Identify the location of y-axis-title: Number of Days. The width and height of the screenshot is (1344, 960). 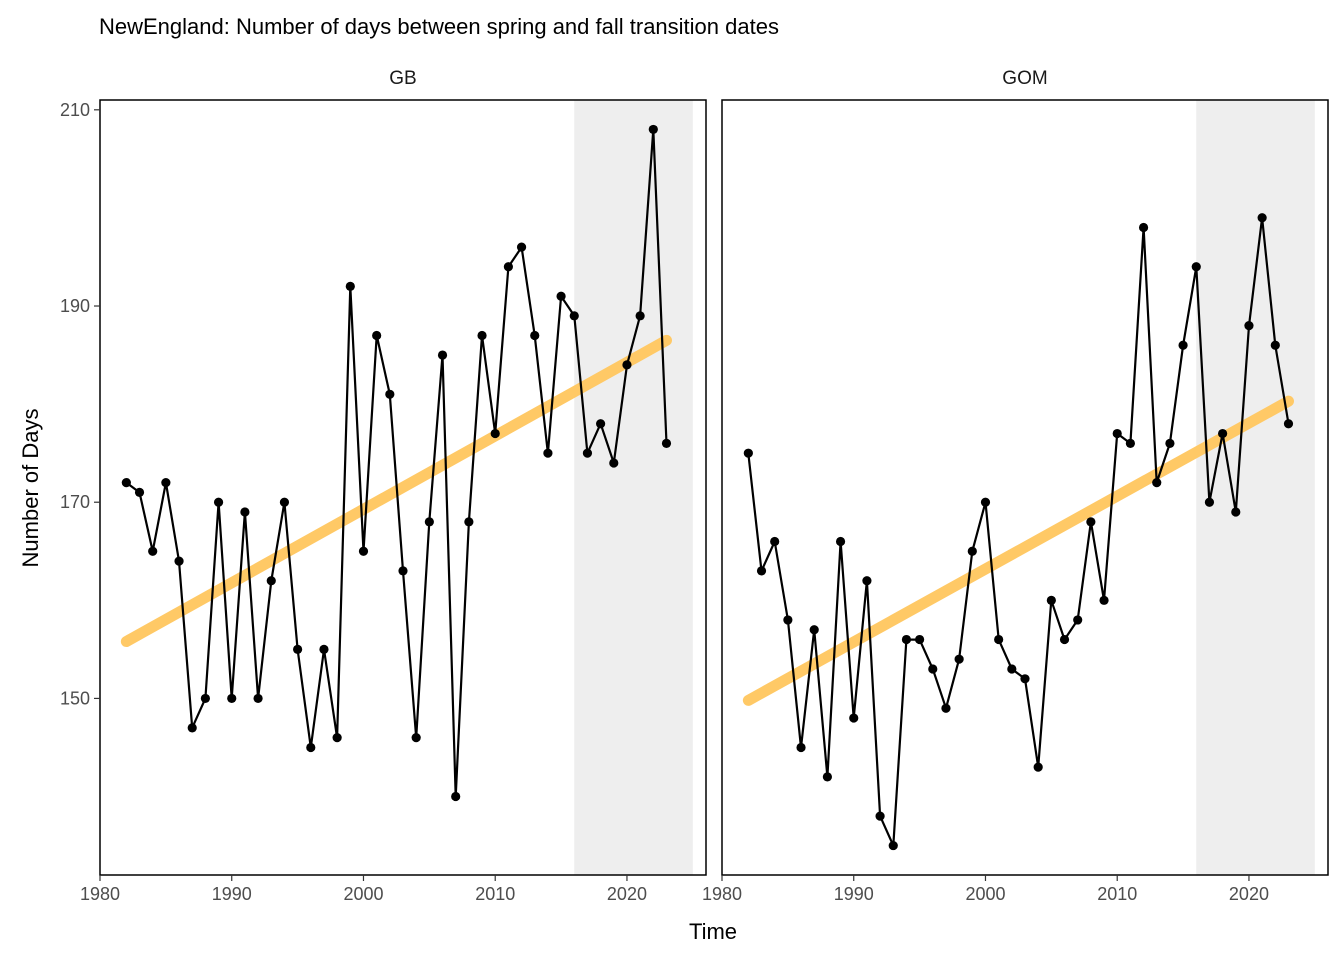
(30, 488).